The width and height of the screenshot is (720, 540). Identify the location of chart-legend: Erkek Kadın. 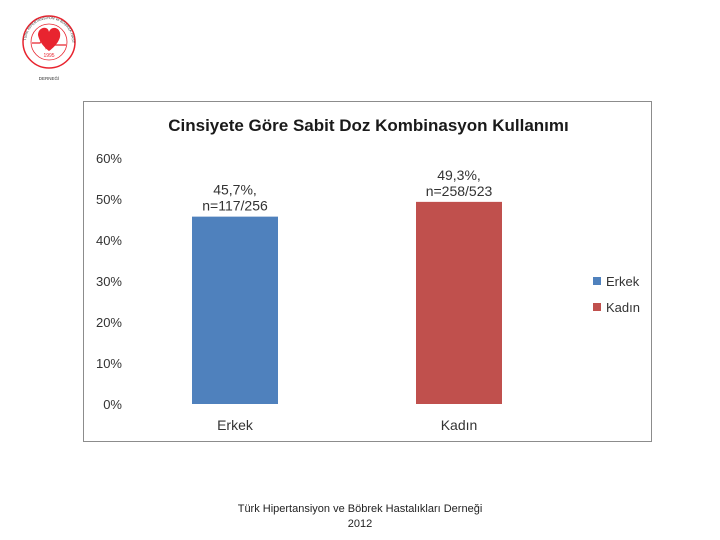
(616, 294).